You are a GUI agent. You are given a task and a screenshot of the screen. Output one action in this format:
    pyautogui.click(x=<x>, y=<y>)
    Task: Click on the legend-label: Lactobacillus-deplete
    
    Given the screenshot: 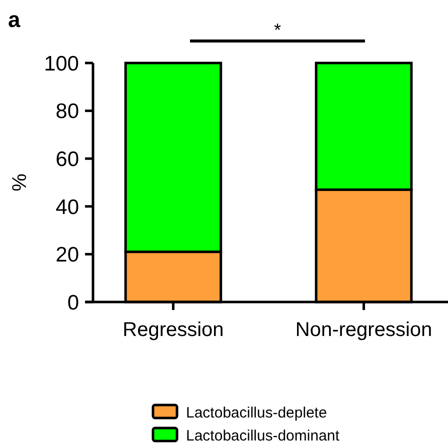 What is the action you would take?
    pyautogui.click(x=256, y=413)
    